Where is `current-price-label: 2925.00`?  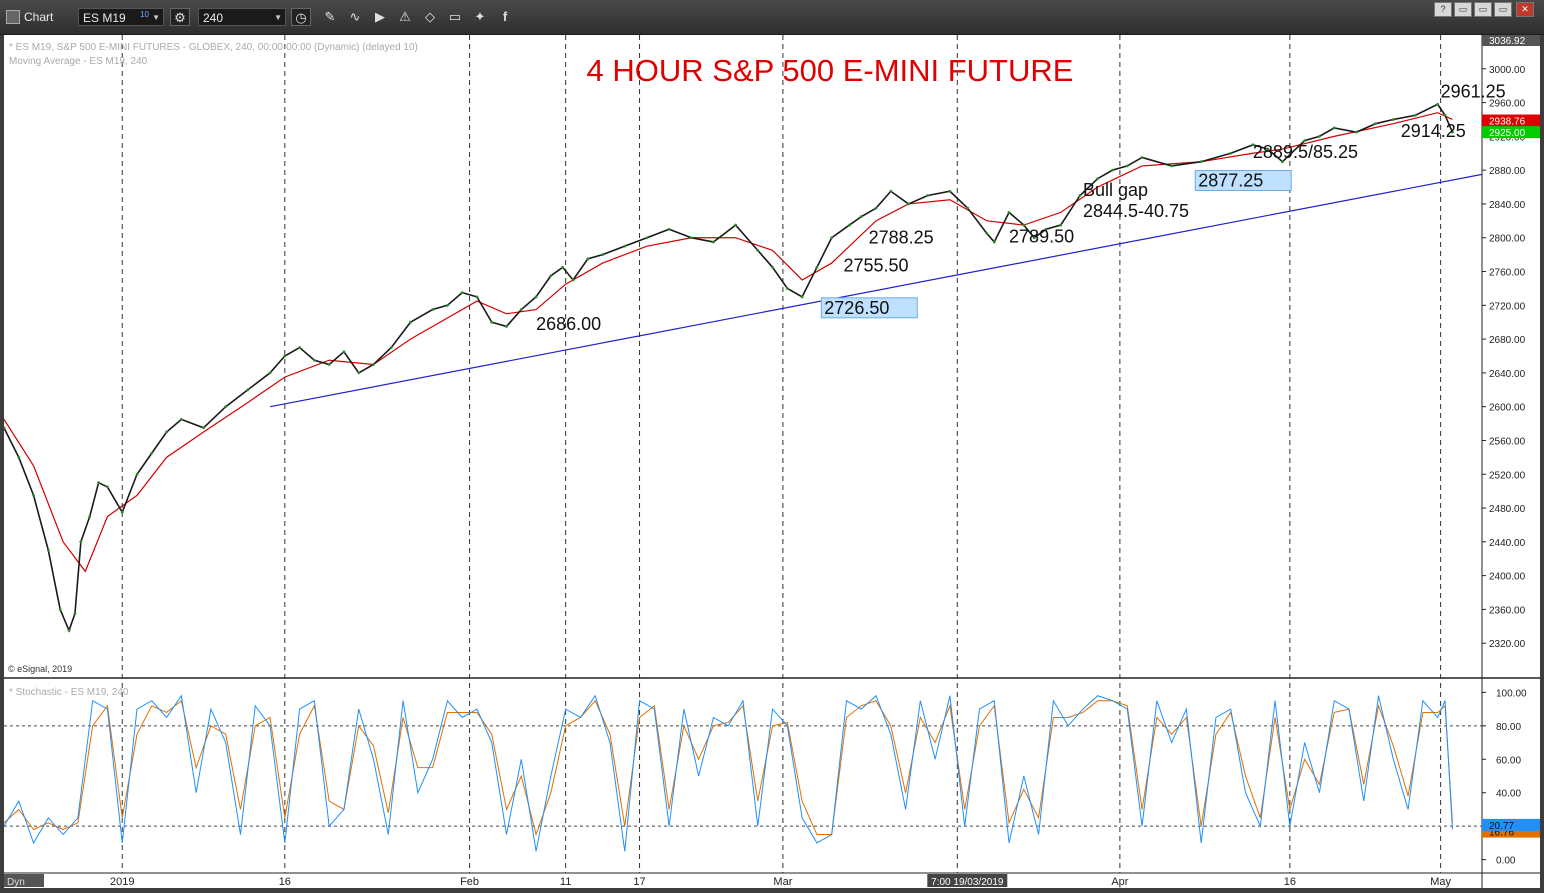
current-price-label: 2925.00 is located at coordinates (1507, 133).